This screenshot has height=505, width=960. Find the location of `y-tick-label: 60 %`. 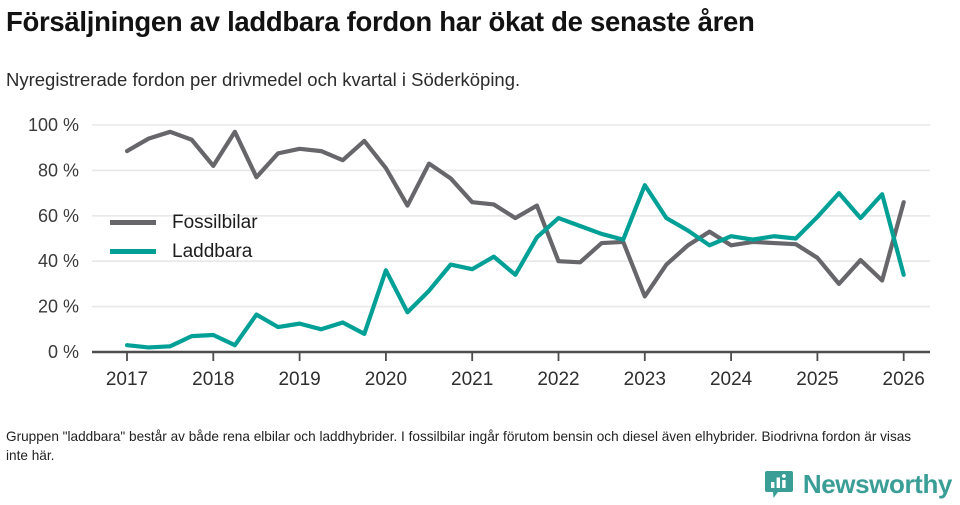

y-tick-label: 60 % is located at coordinates (58, 216).